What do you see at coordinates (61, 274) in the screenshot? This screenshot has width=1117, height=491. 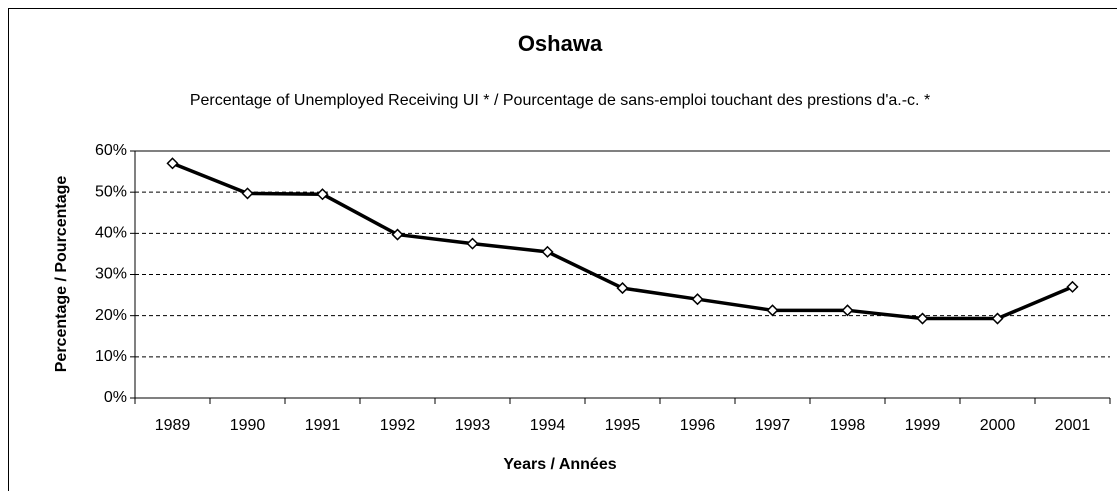 I see `y-axis-title: Percentage / Pourcentage` at bounding box center [61, 274].